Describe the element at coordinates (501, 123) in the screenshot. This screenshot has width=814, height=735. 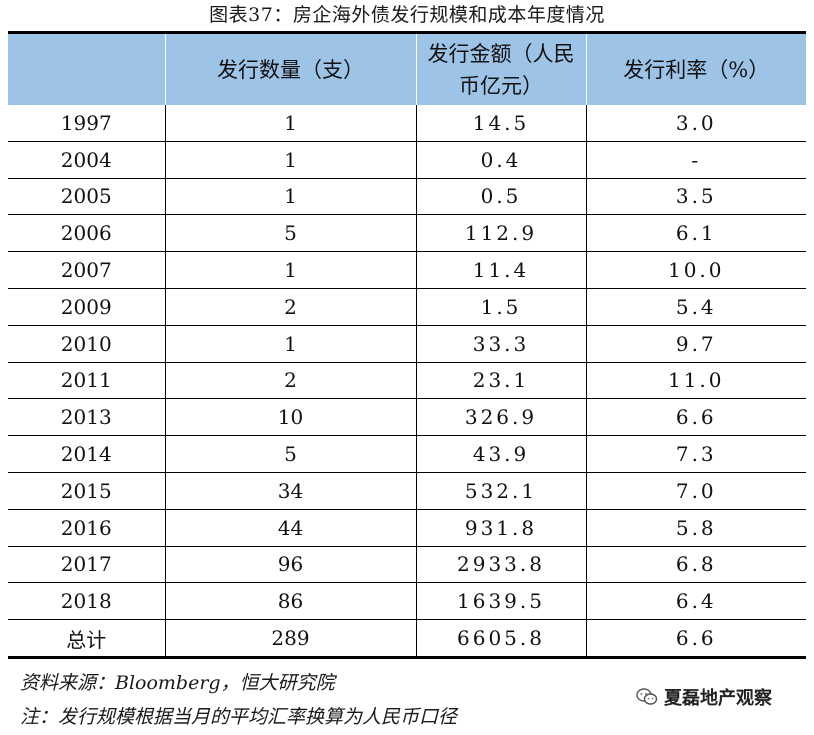
I see `cell-amount: 14.5` at that location.